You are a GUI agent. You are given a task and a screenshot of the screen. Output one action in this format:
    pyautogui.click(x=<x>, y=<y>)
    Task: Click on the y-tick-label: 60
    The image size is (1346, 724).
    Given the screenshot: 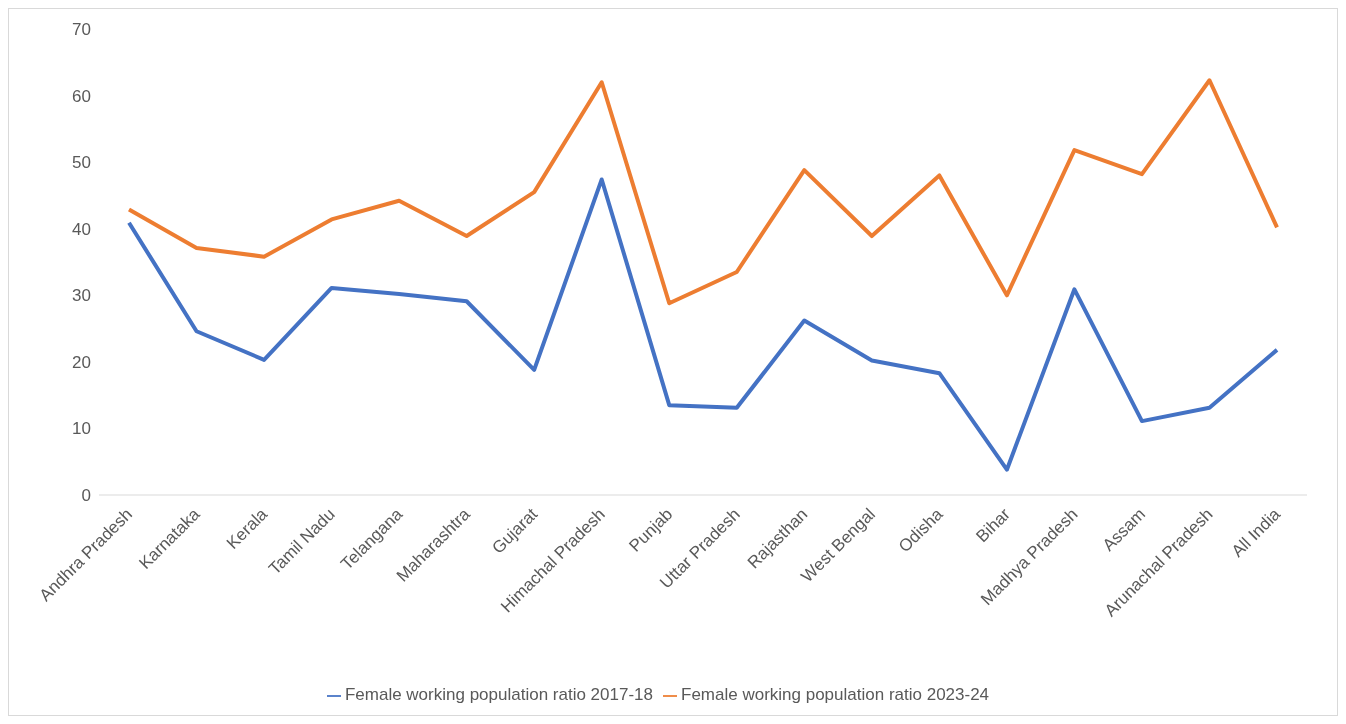 What is the action you would take?
    pyautogui.click(x=81, y=96)
    